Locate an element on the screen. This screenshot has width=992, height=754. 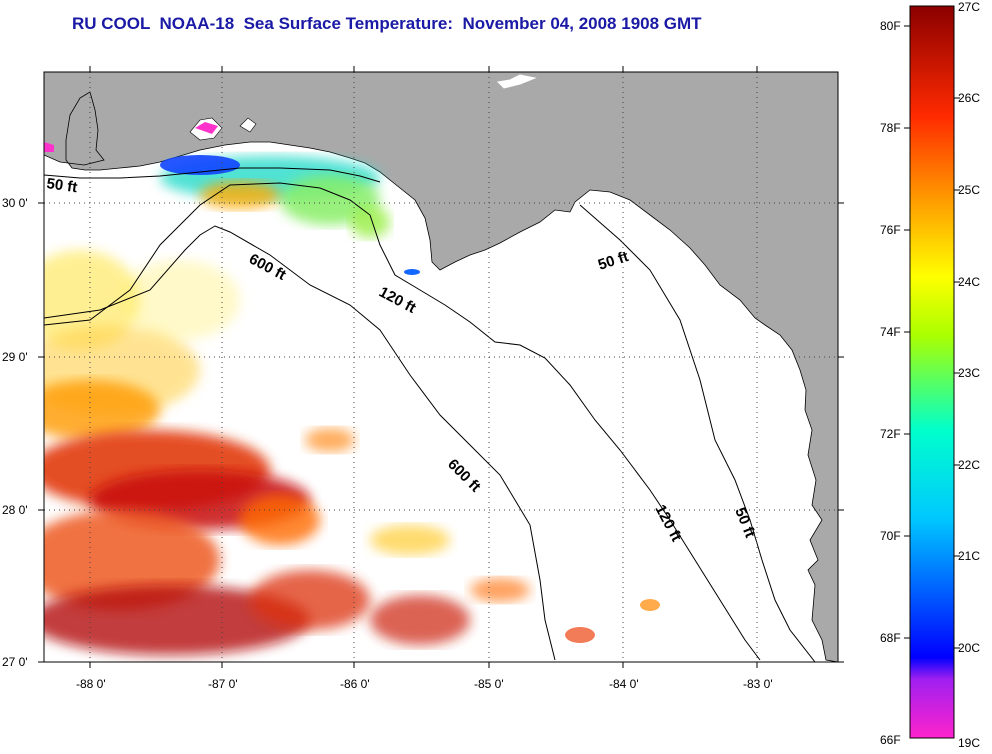
lon-label-87: -87 0' is located at coordinates (223, 684).